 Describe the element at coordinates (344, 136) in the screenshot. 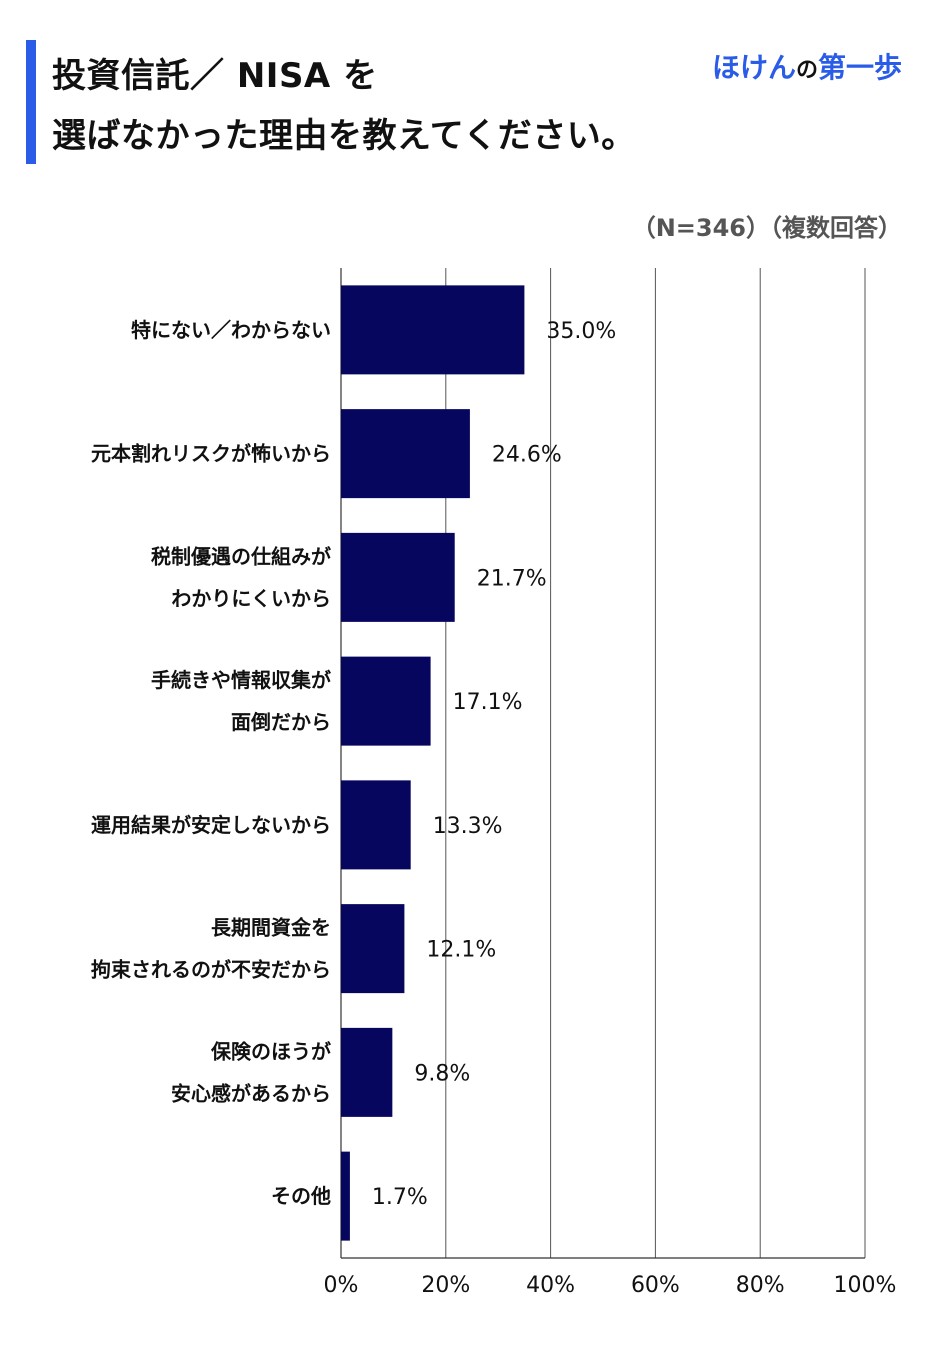

I see `chart-title-line-2: 選ばなかった理由を教えてください。` at that location.